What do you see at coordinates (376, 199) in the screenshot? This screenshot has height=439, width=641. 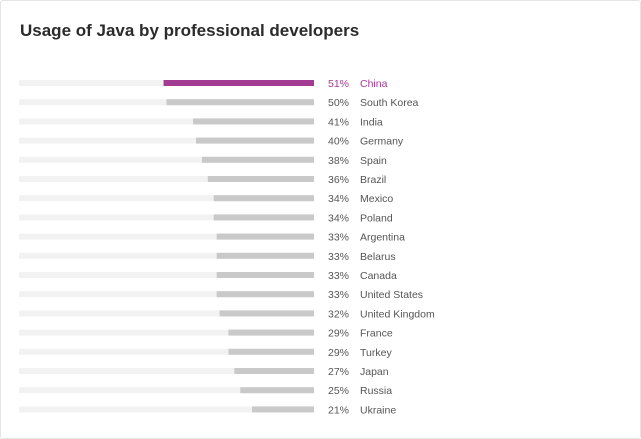 I see `category-label: Mexico` at bounding box center [376, 199].